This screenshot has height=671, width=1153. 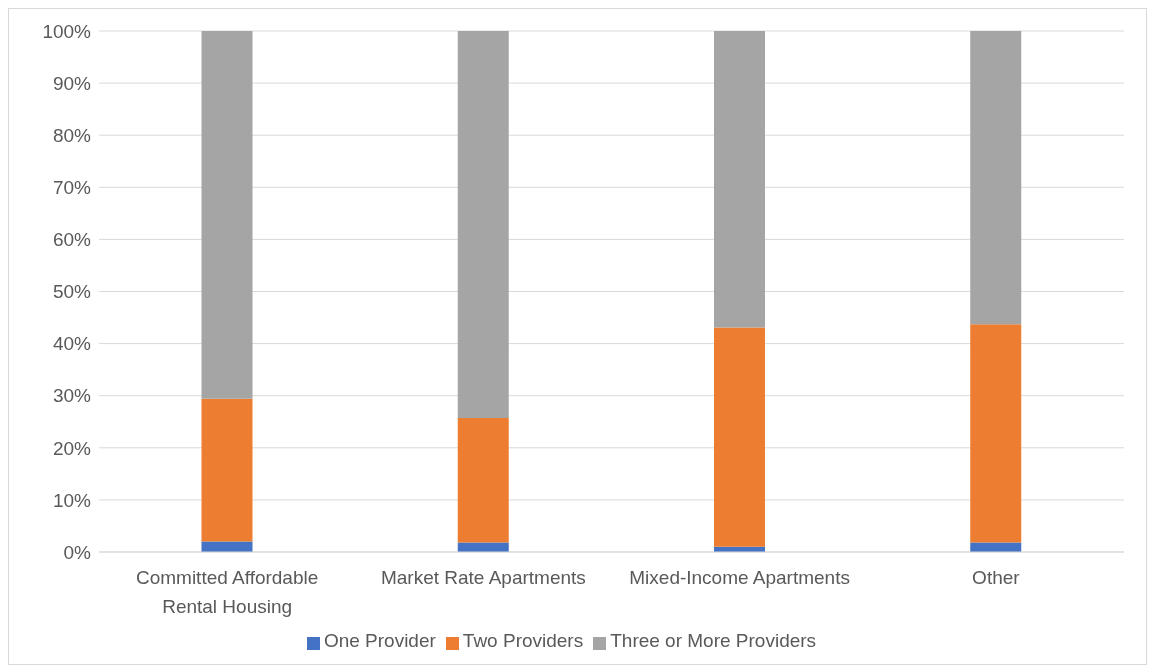 What do you see at coordinates (67, 31) in the screenshot?
I see `y-tick-label: 100%` at bounding box center [67, 31].